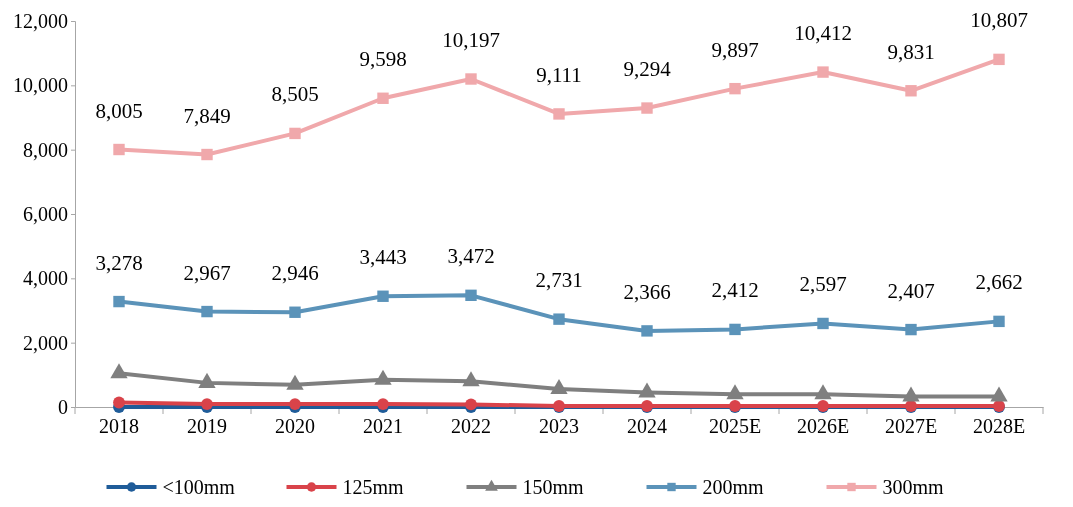 This screenshot has height=507, width=1073. I want to click on x-tick-label: 2020, so click(295, 426).